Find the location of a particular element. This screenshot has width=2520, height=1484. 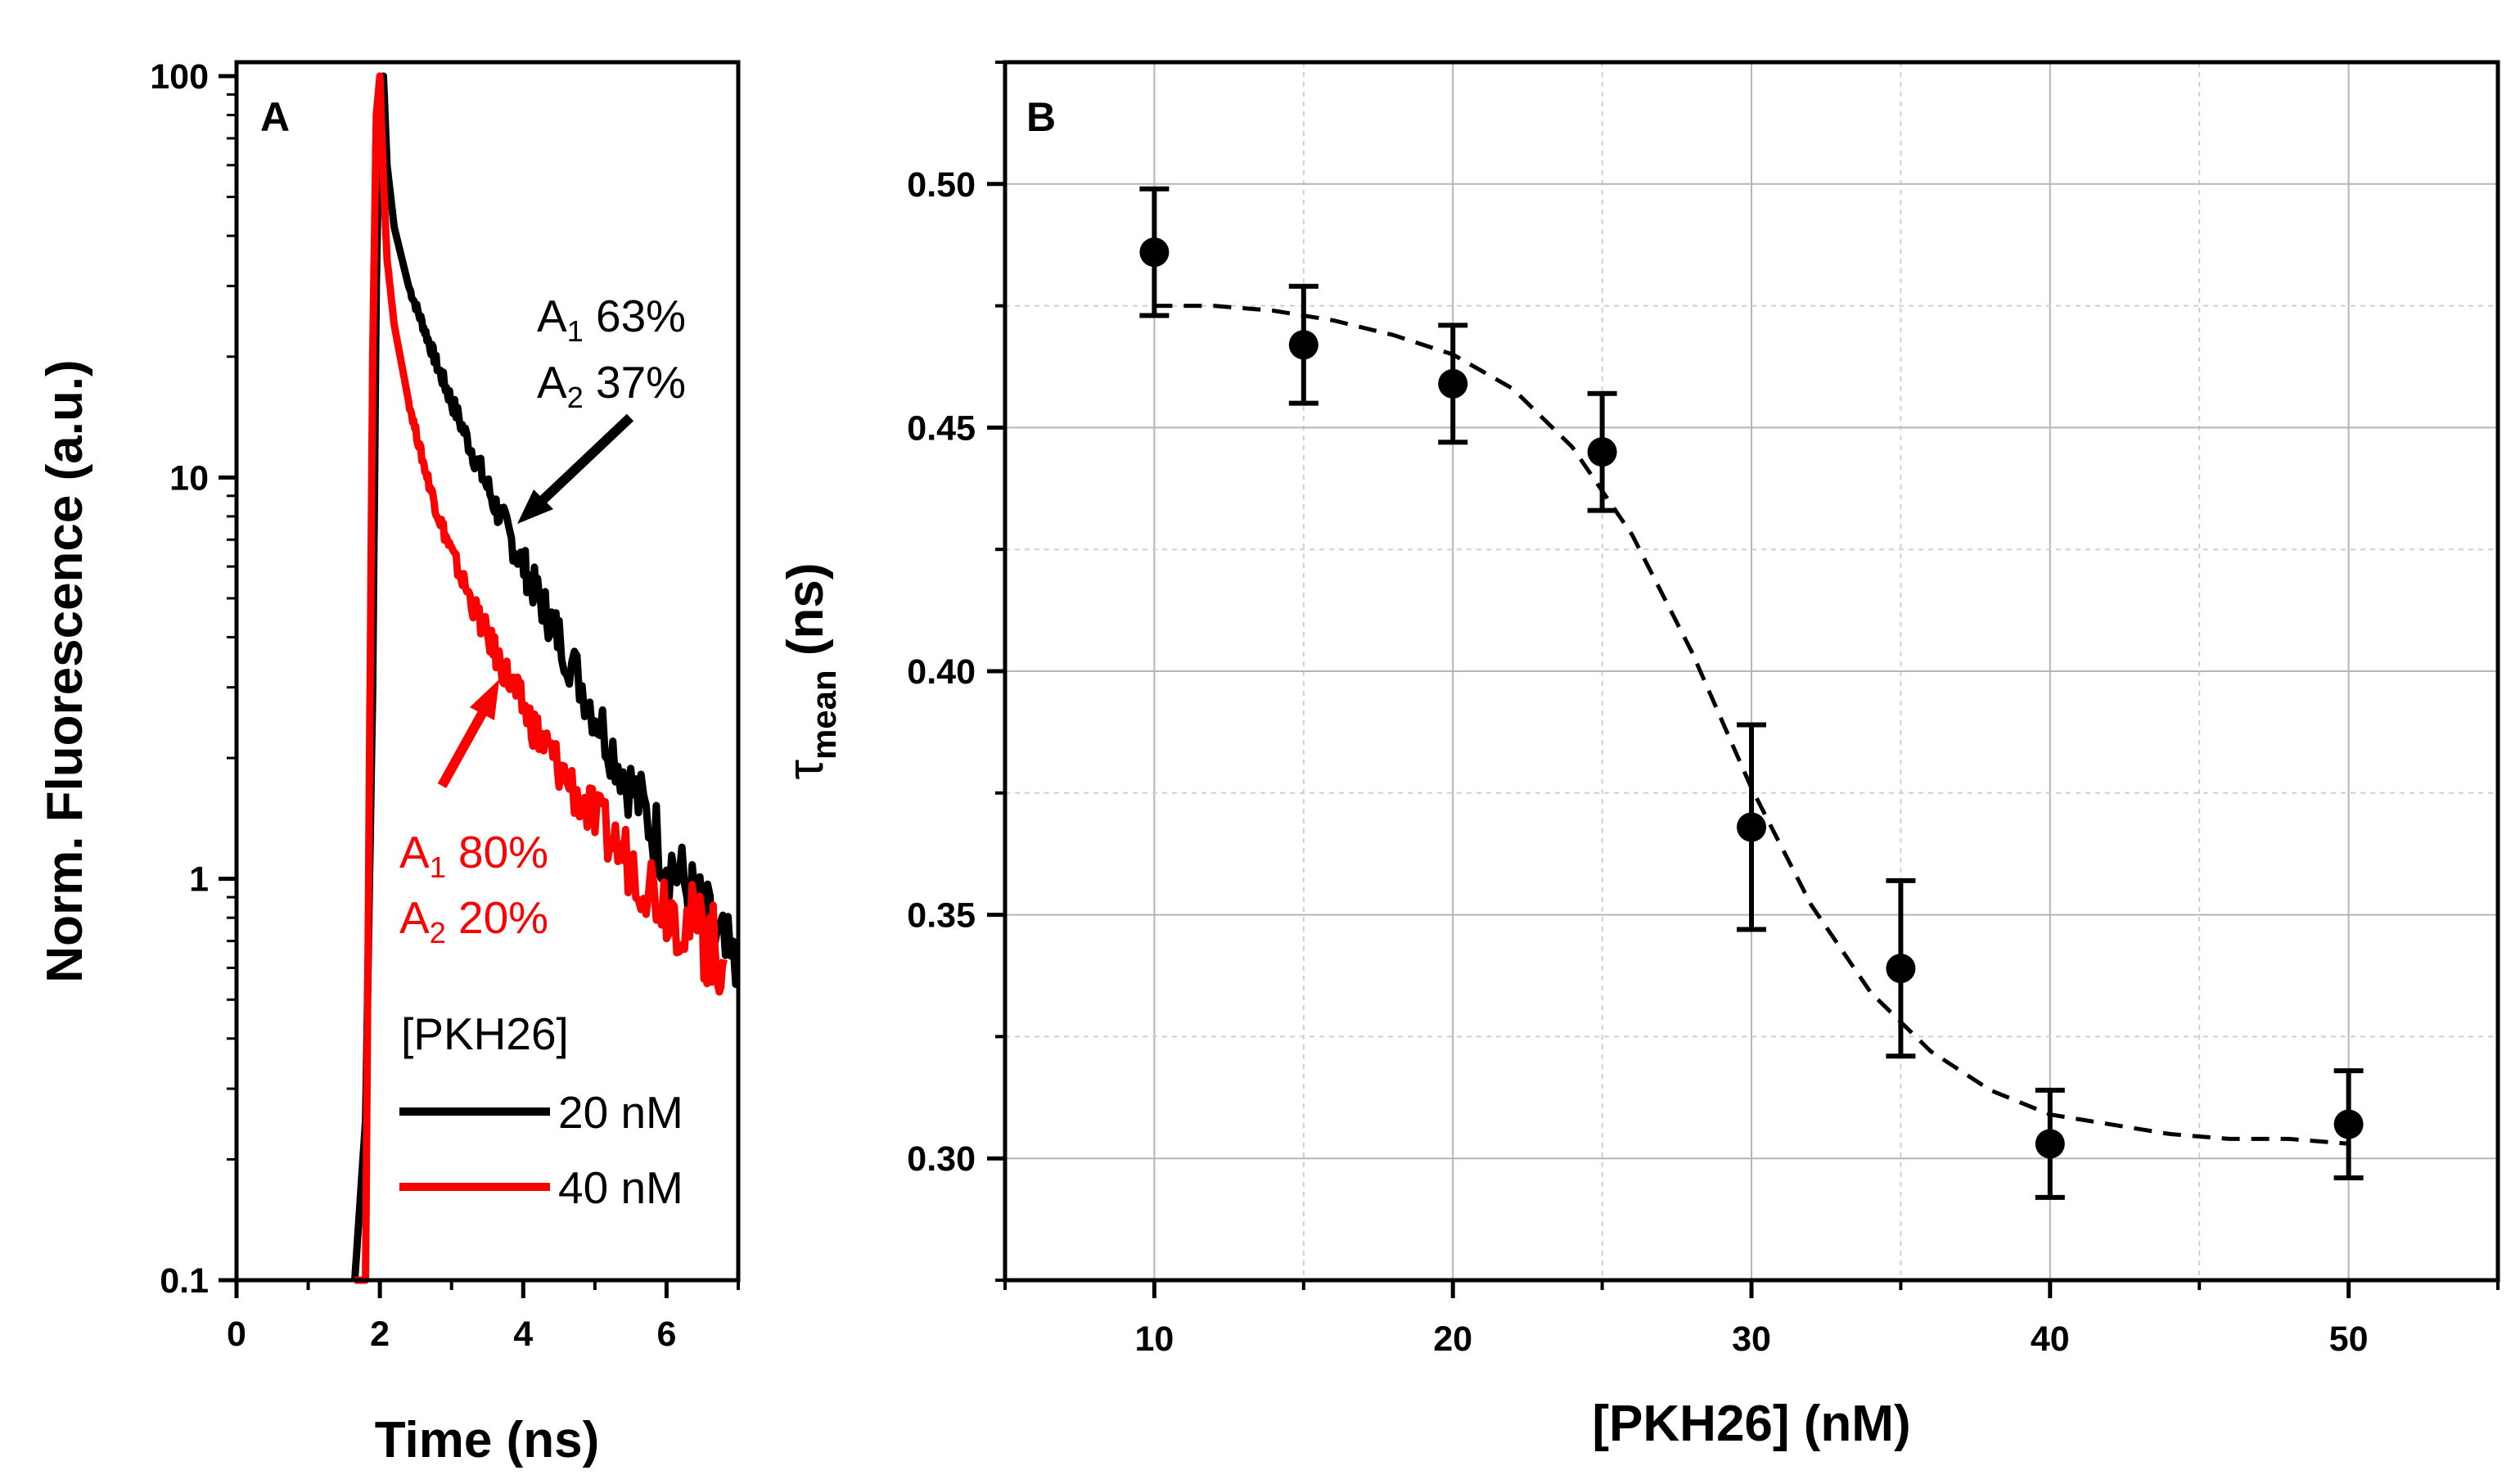

panel-b-xlabel: [PKH26] (nM) is located at coordinates (1751, 1424).